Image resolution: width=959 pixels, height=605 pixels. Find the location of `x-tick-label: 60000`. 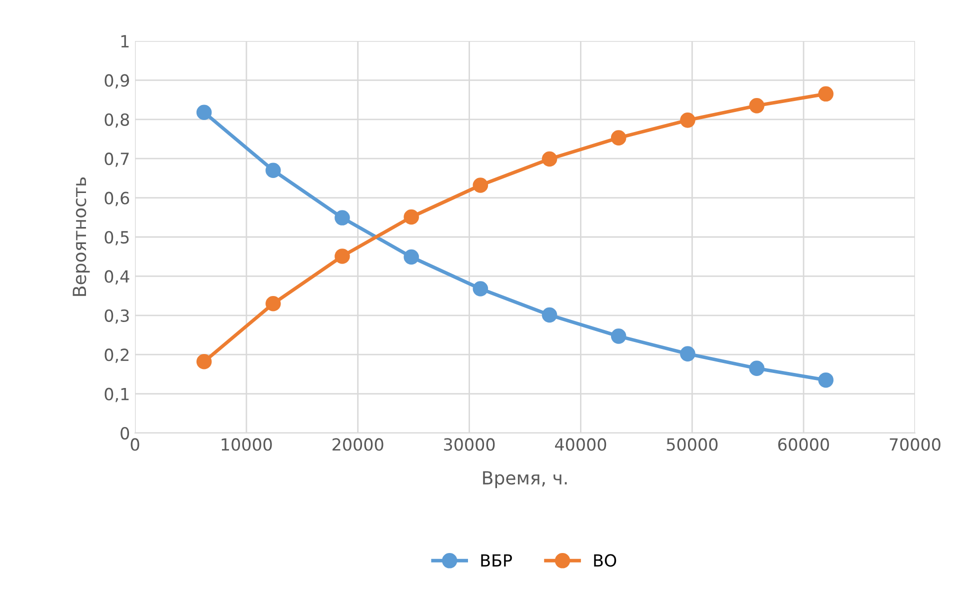

x-tick-label: 60000 is located at coordinates (803, 444).